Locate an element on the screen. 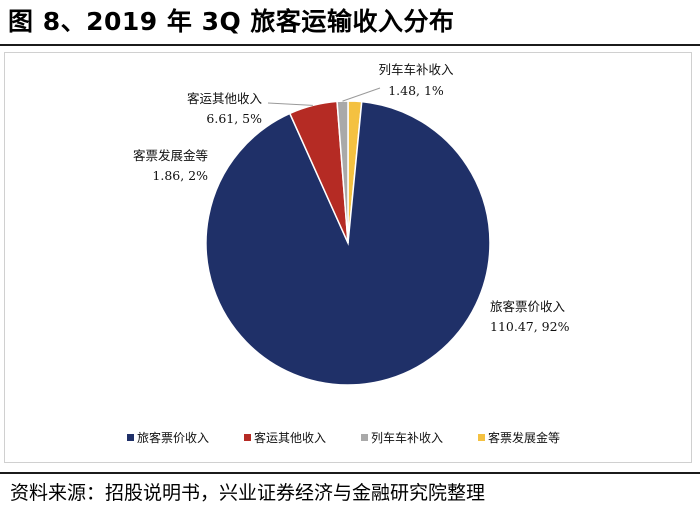 The width and height of the screenshot is (700, 521). slice-label-value-1: 6.61, 5% is located at coordinates (234, 118).